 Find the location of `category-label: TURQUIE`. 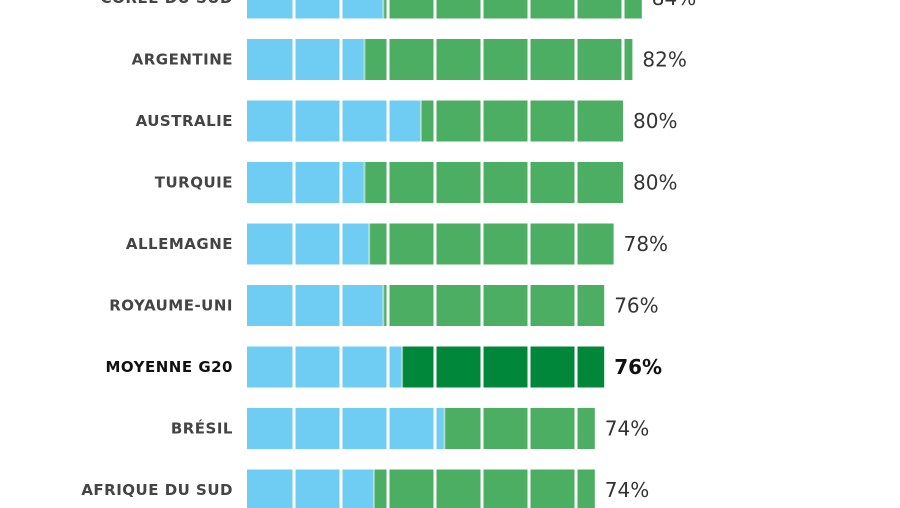

category-label: TURQUIE is located at coordinates (194, 183).